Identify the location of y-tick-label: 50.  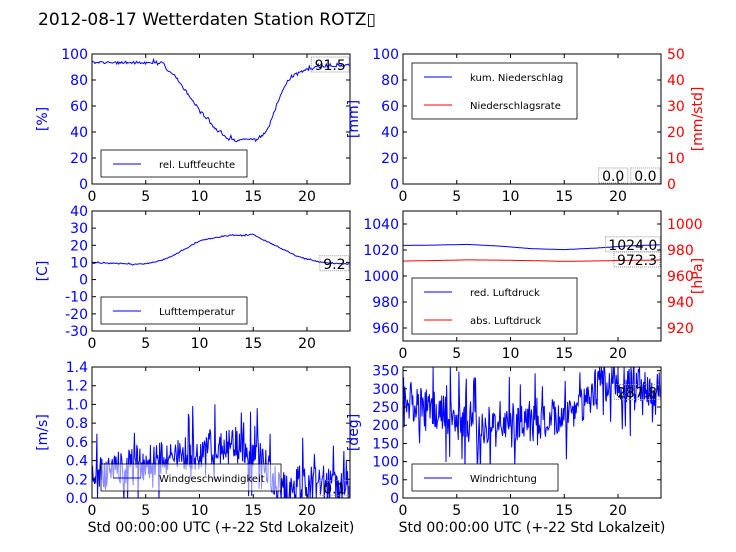
(390, 481).